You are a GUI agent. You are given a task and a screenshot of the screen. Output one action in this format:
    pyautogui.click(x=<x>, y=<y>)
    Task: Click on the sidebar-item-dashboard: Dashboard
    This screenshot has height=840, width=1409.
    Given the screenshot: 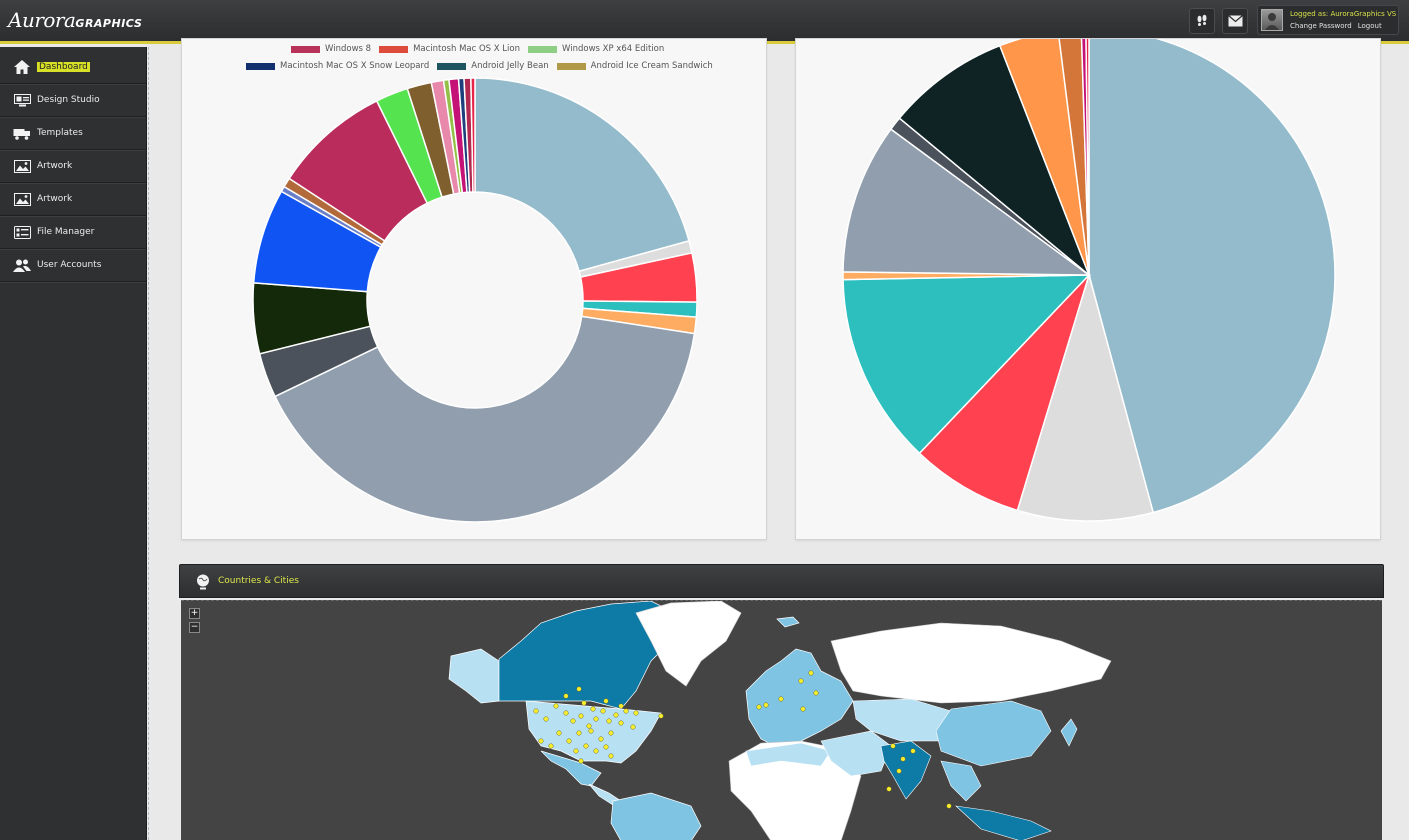 What is the action you would take?
    pyautogui.click(x=73, y=67)
    